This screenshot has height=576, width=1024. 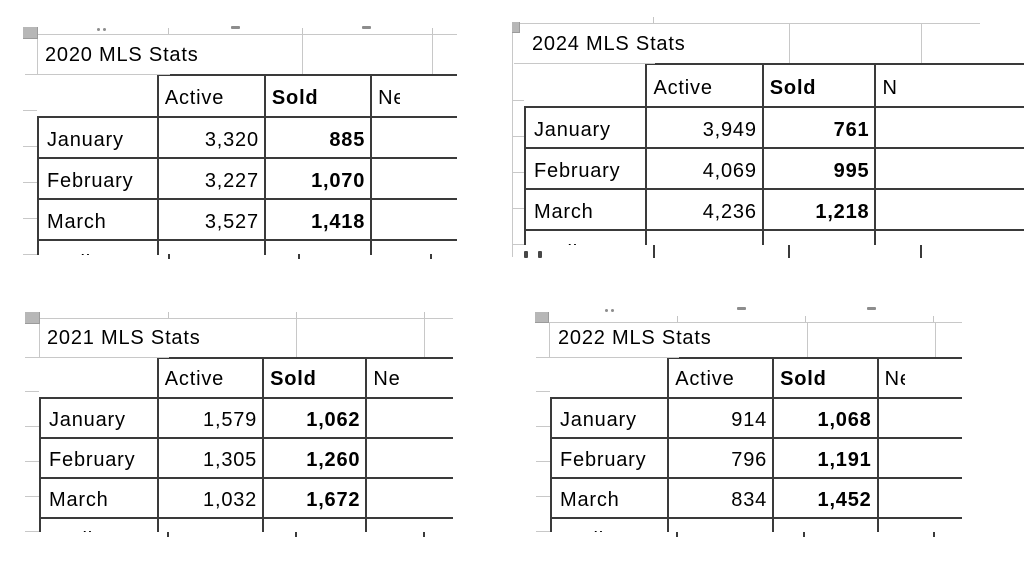 I want to click on table-row: January 3,320 885, so click(x=247, y=137).